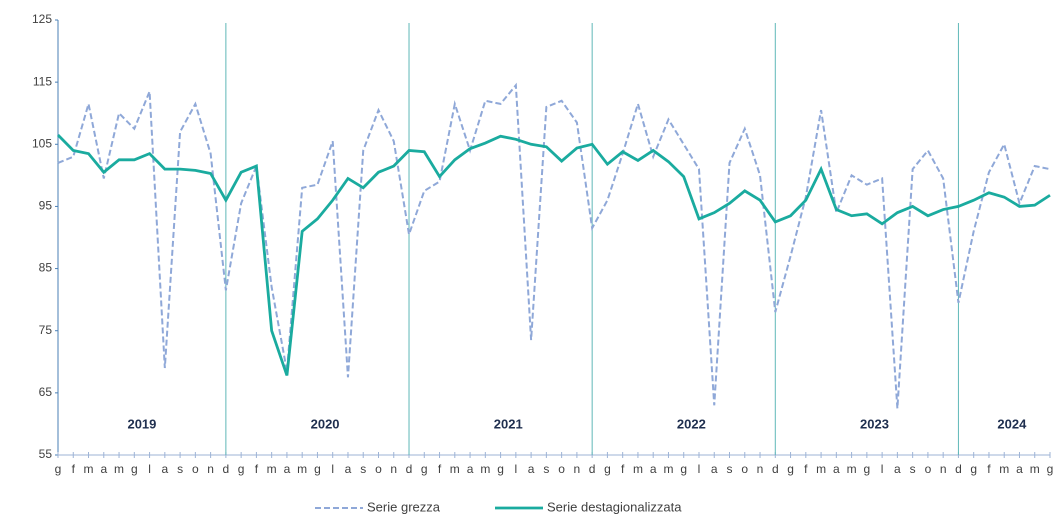 Image resolution: width=1053 pixels, height=515 pixels. I want to click on y-tick-label: 105, so click(42, 143).